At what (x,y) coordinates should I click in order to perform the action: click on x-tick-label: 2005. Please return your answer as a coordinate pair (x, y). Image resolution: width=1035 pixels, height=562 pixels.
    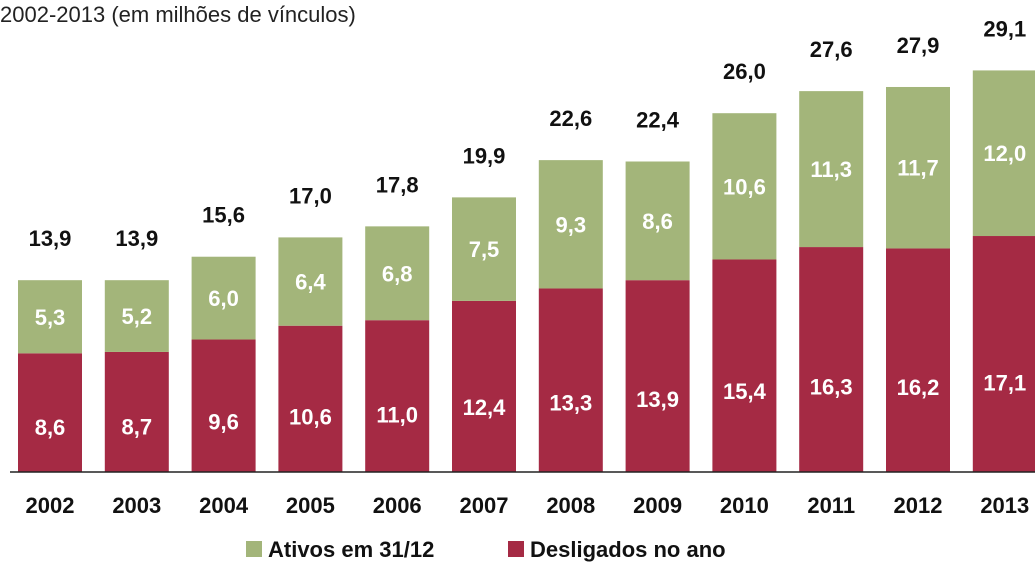
    Looking at the image, I should click on (310, 505).